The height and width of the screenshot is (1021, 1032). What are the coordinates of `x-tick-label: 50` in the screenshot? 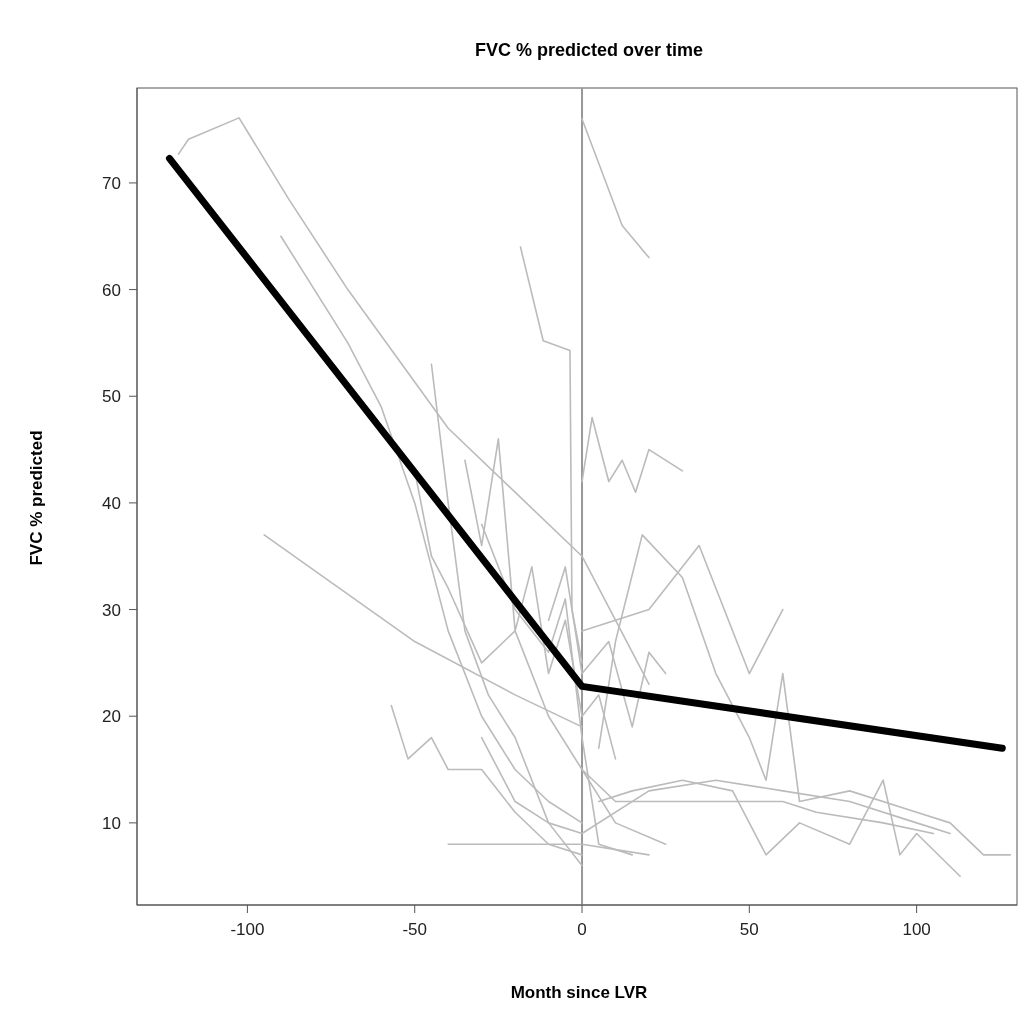 It's located at (749, 930).